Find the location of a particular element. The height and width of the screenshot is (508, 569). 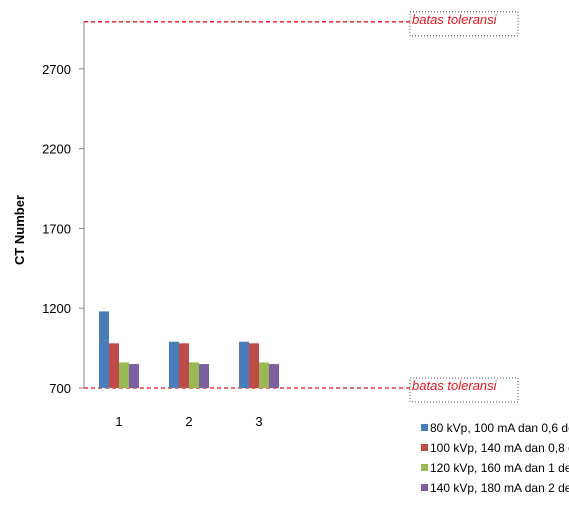

bar-series3-cat3 is located at coordinates (264, 375).